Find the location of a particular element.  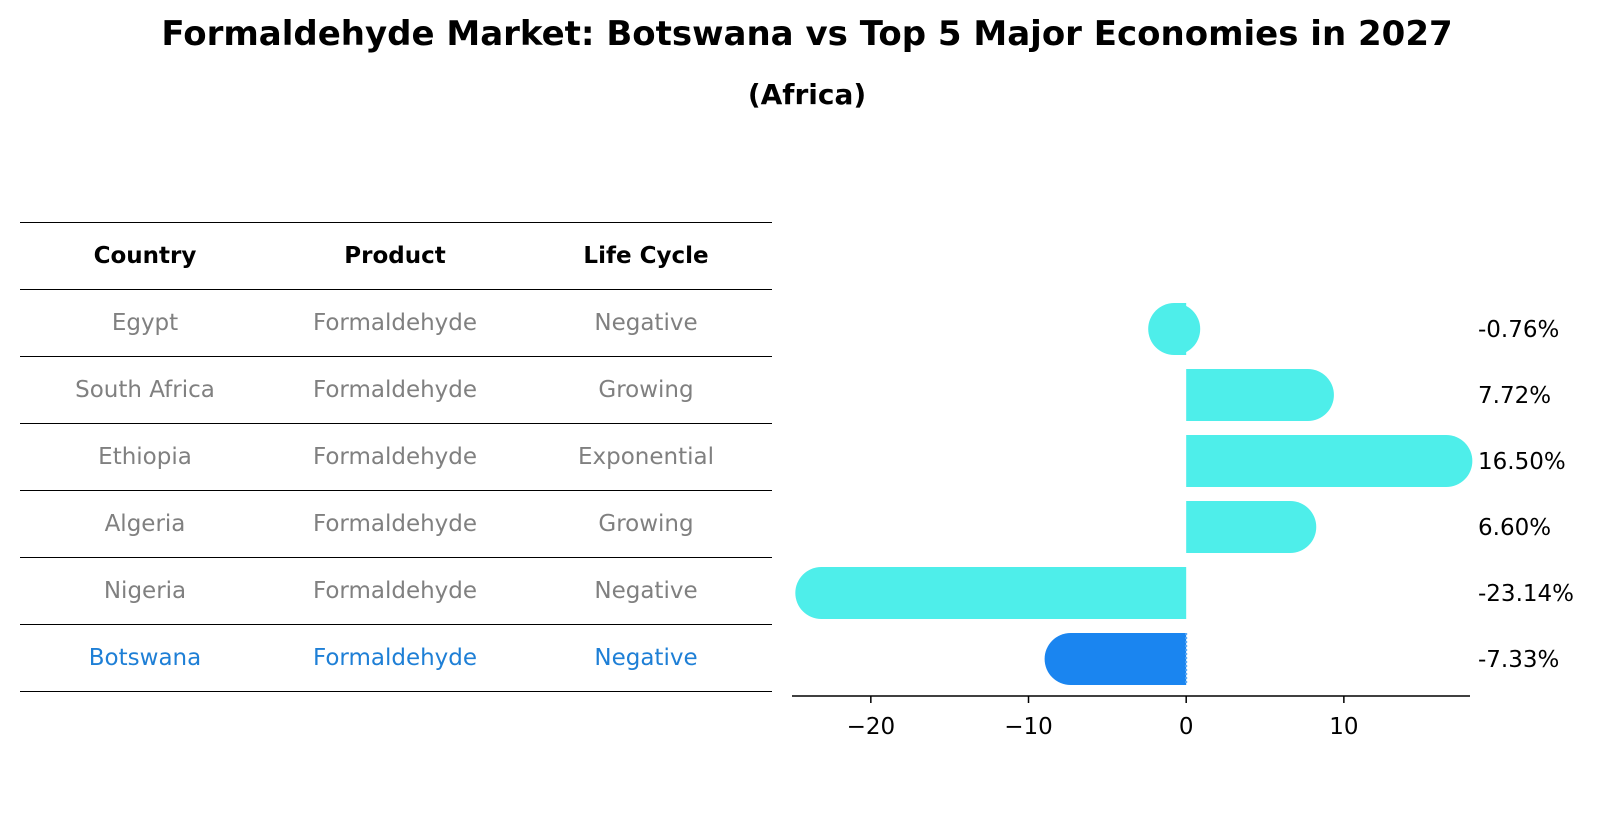

table-row: Nigeria Formaldehyde Negative is located at coordinates (396, 590).